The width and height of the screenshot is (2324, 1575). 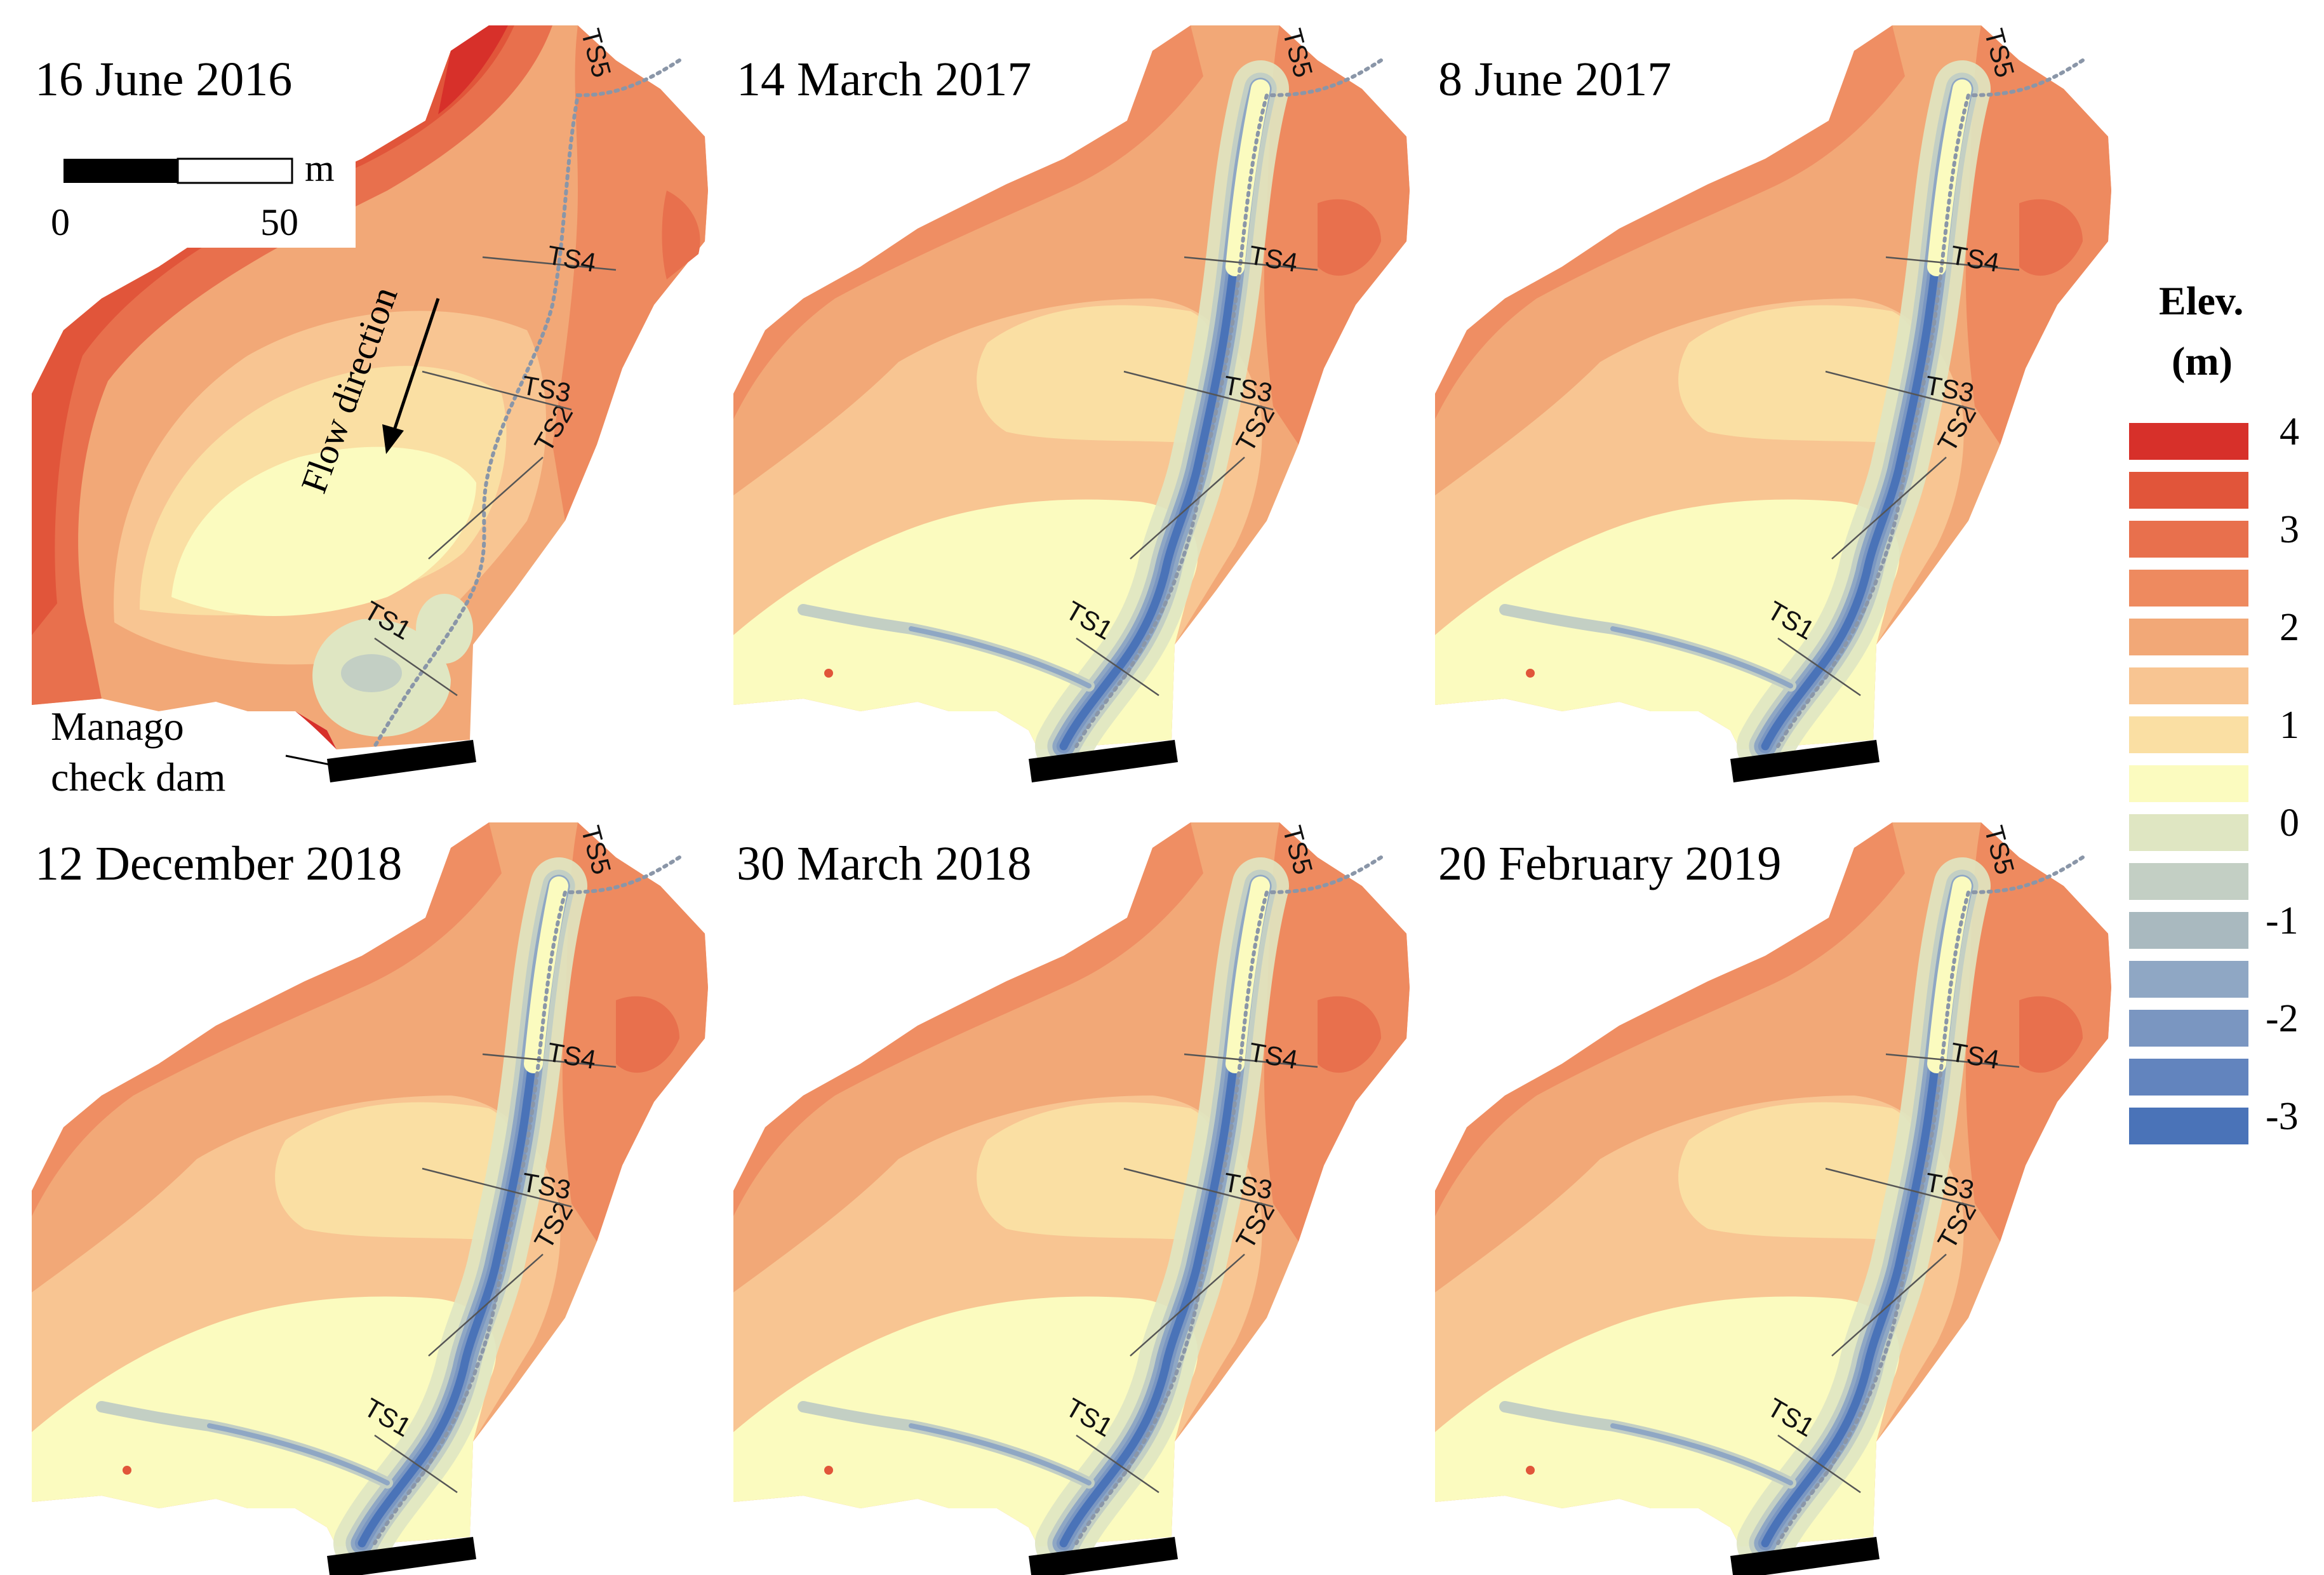 What do you see at coordinates (681, 235) in the screenshot?
I see `terrain-east-peak` at bounding box center [681, 235].